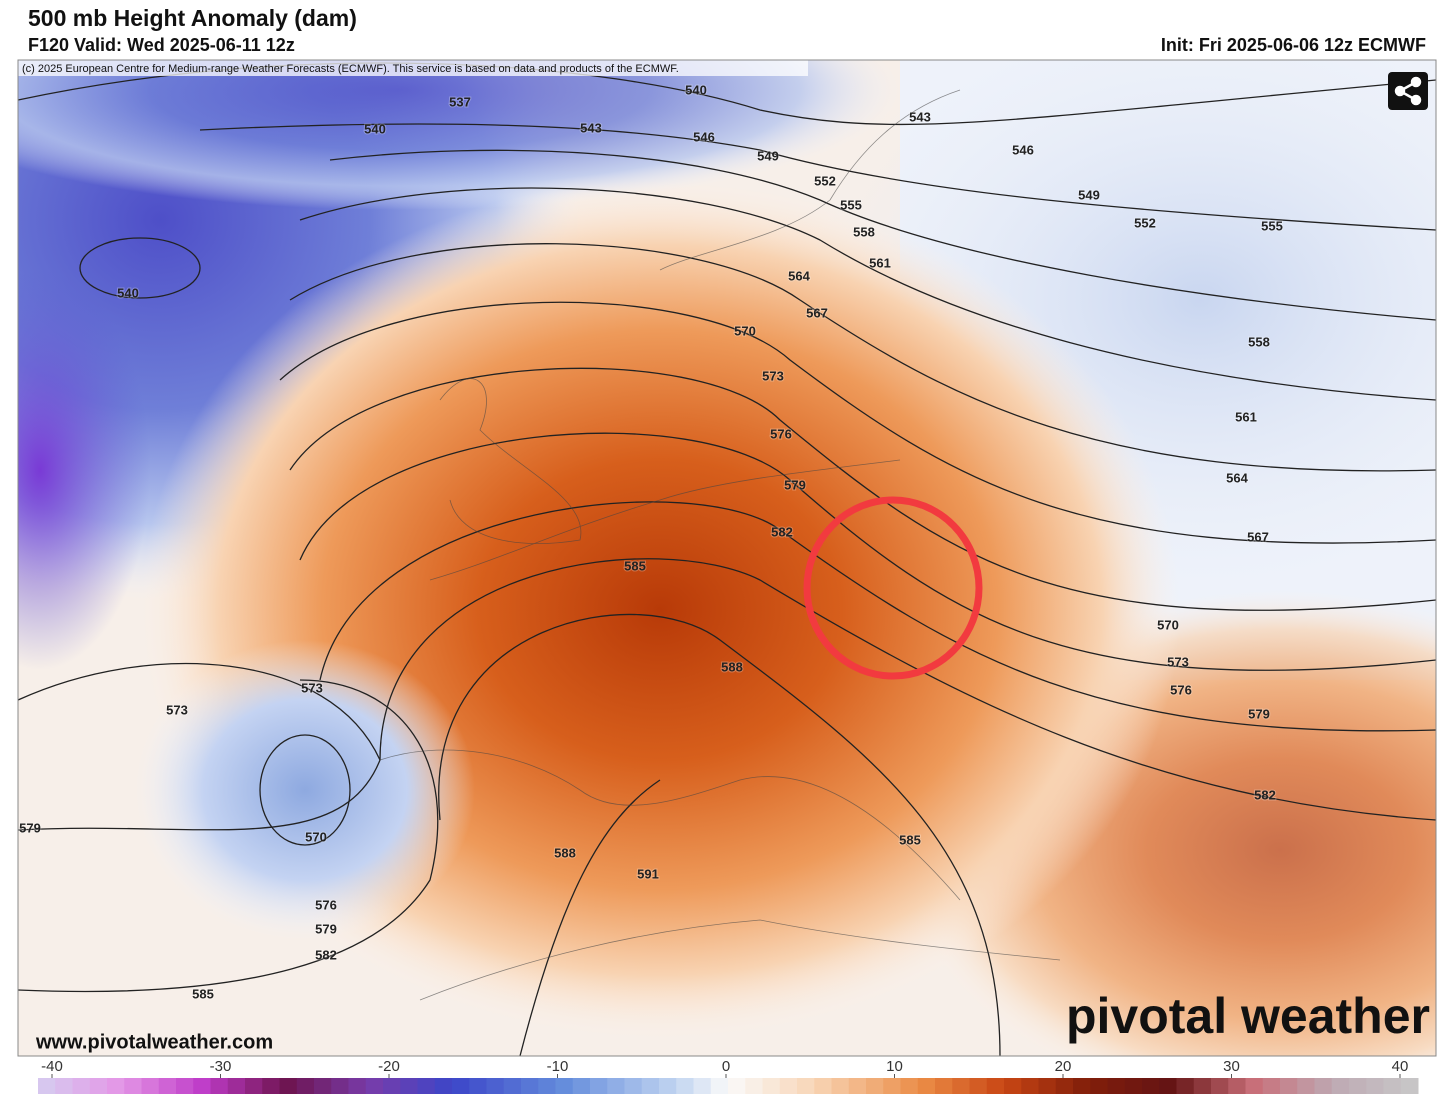  I want to click on share-button, so click(1408, 91).